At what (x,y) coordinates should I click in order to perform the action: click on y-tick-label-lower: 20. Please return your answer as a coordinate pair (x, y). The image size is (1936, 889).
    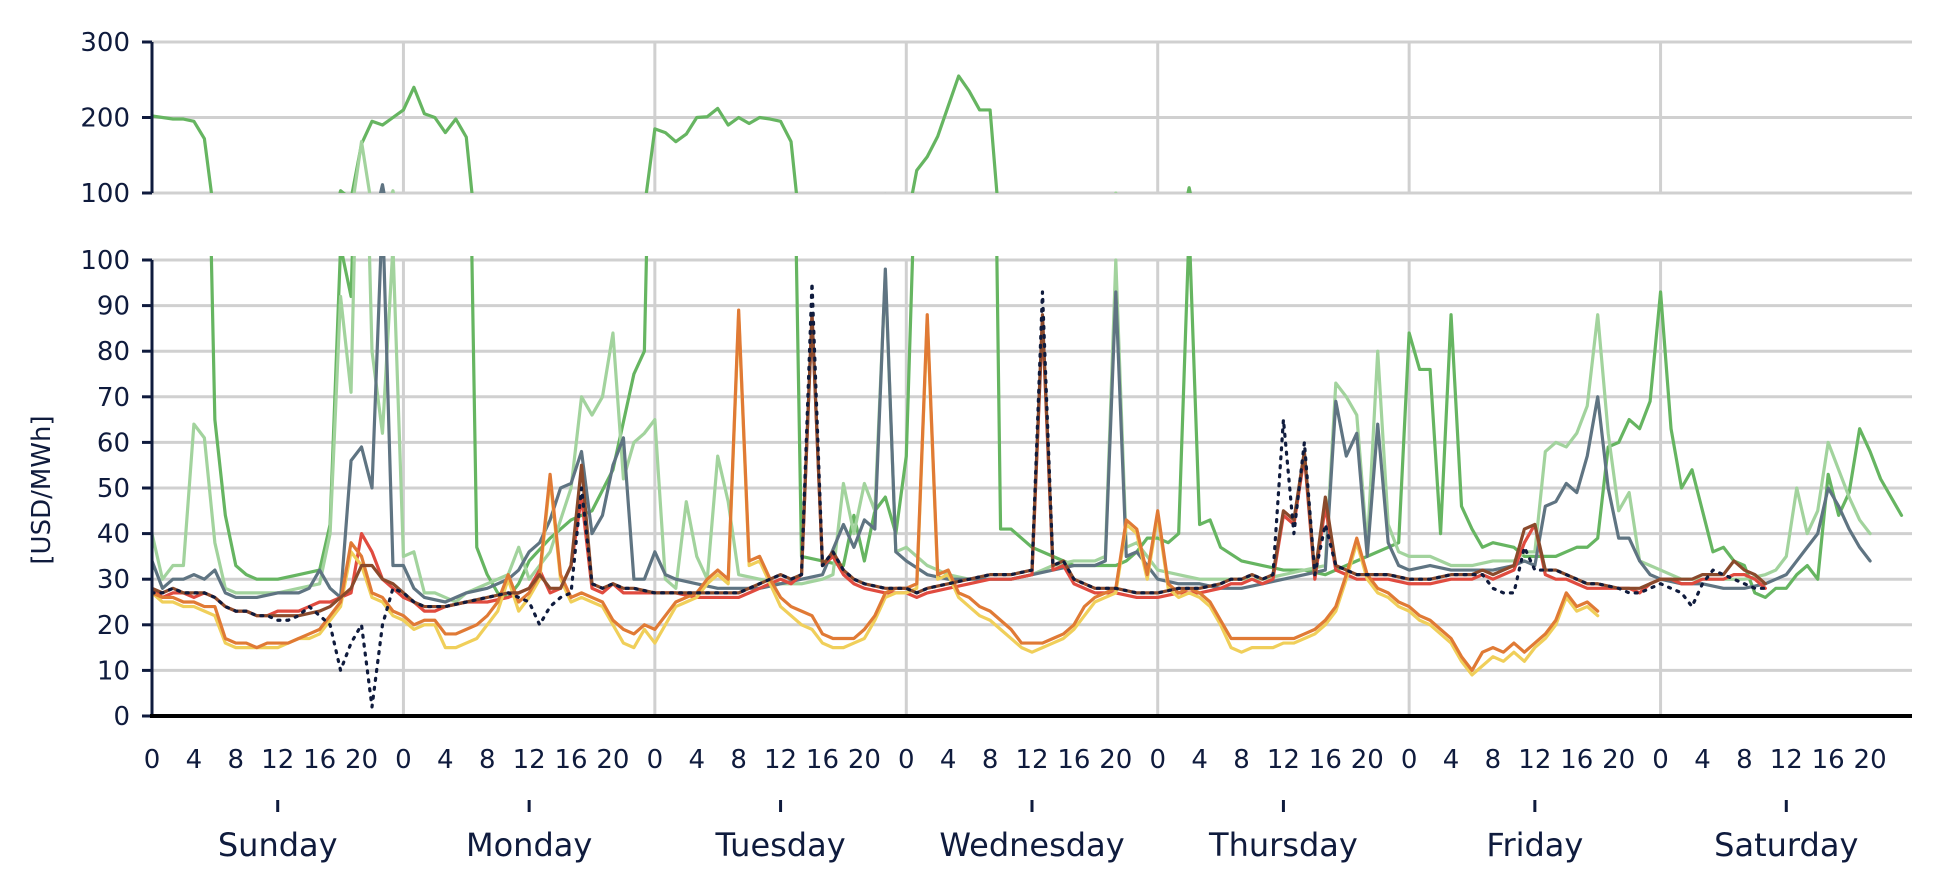
    Looking at the image, I should click on (113, 626).